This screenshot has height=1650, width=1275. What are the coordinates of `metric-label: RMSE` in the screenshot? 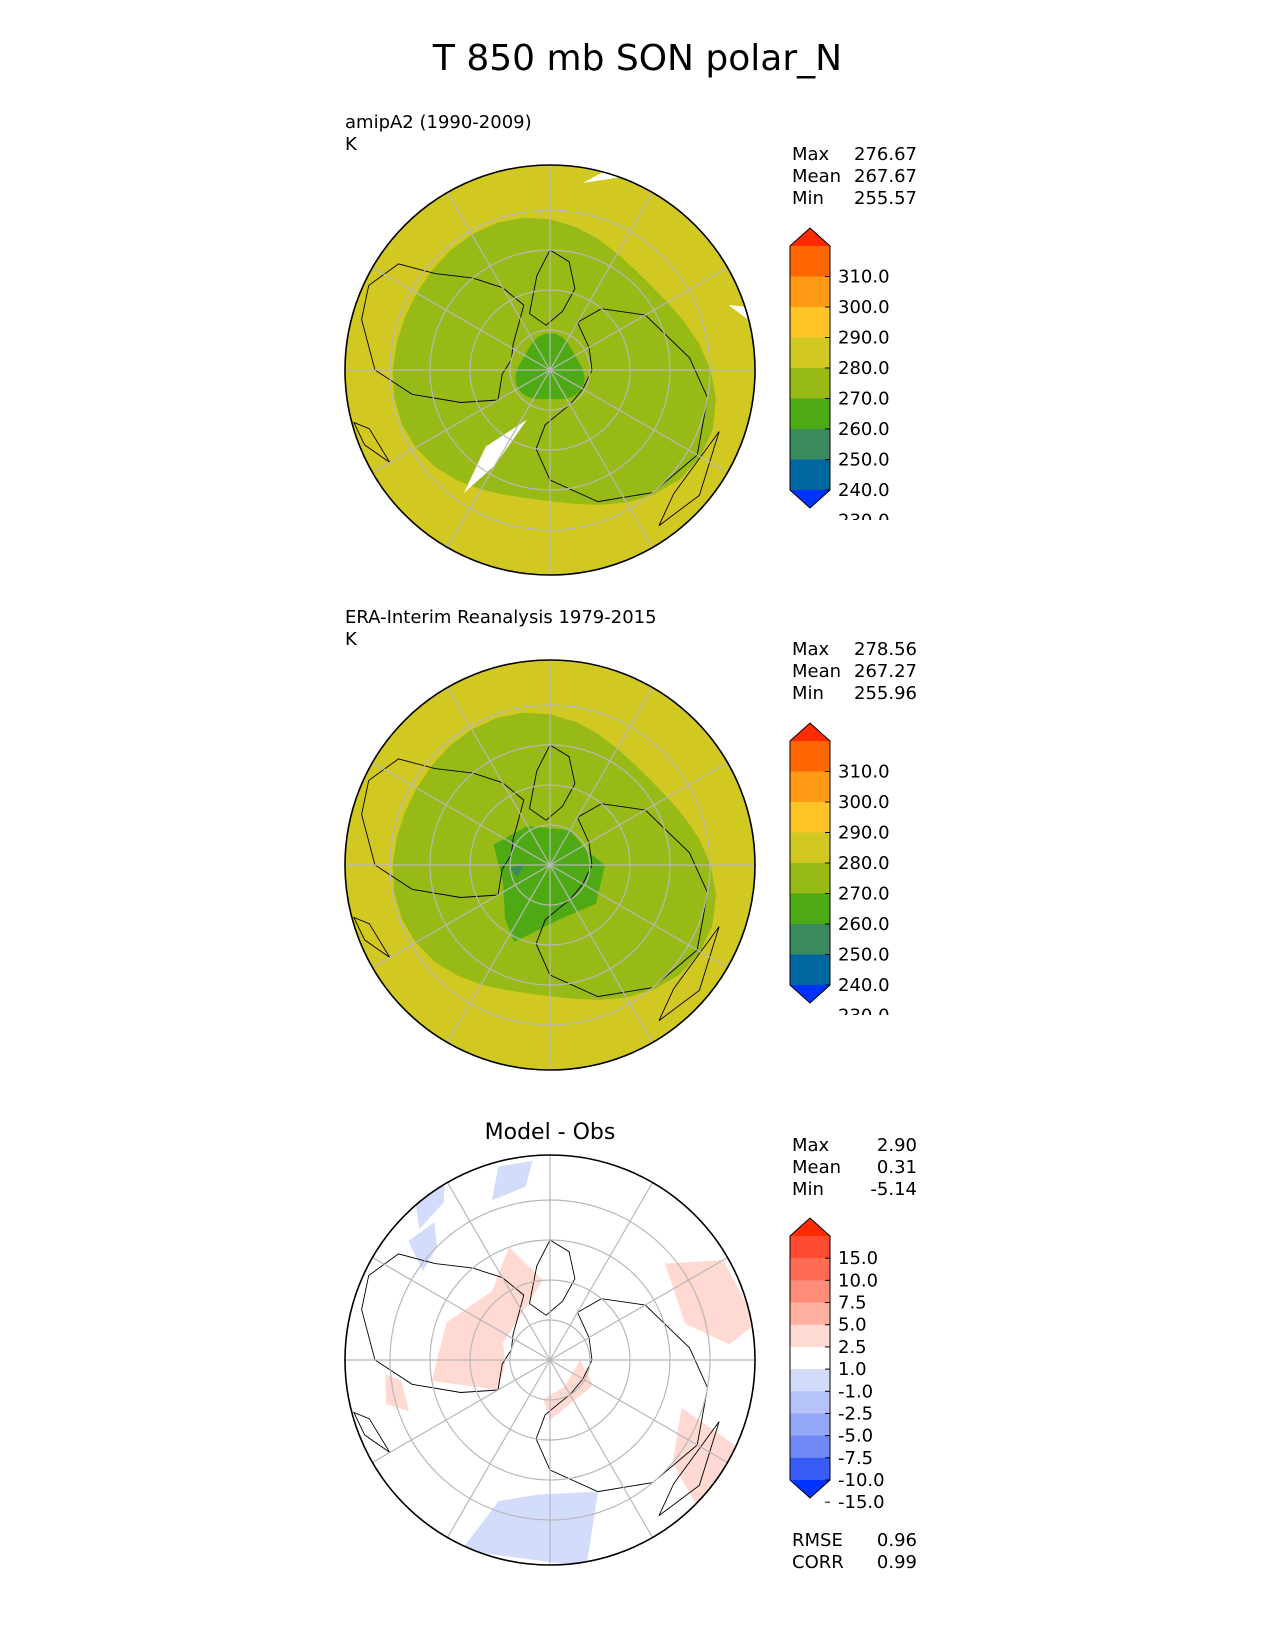 It's located at (817, 1540).